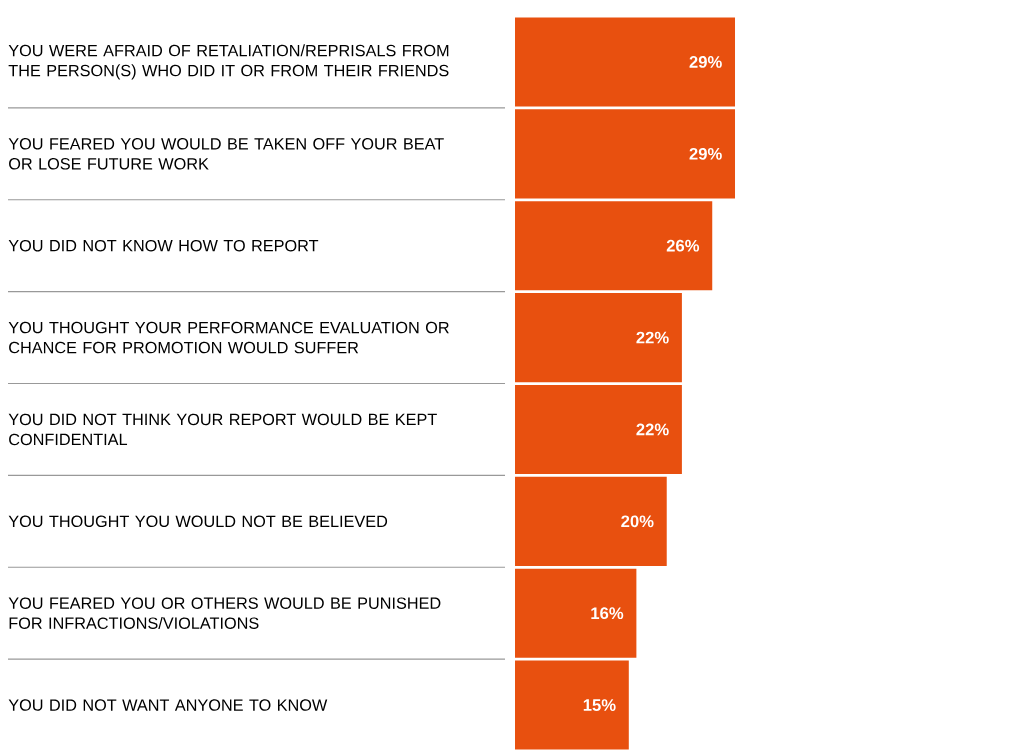 This screenshot has height=751, width=1019. What do you see at coordinates (607, 613) in the screenshot?
I see `data-label: 16%` at bounding box center [607, 613].